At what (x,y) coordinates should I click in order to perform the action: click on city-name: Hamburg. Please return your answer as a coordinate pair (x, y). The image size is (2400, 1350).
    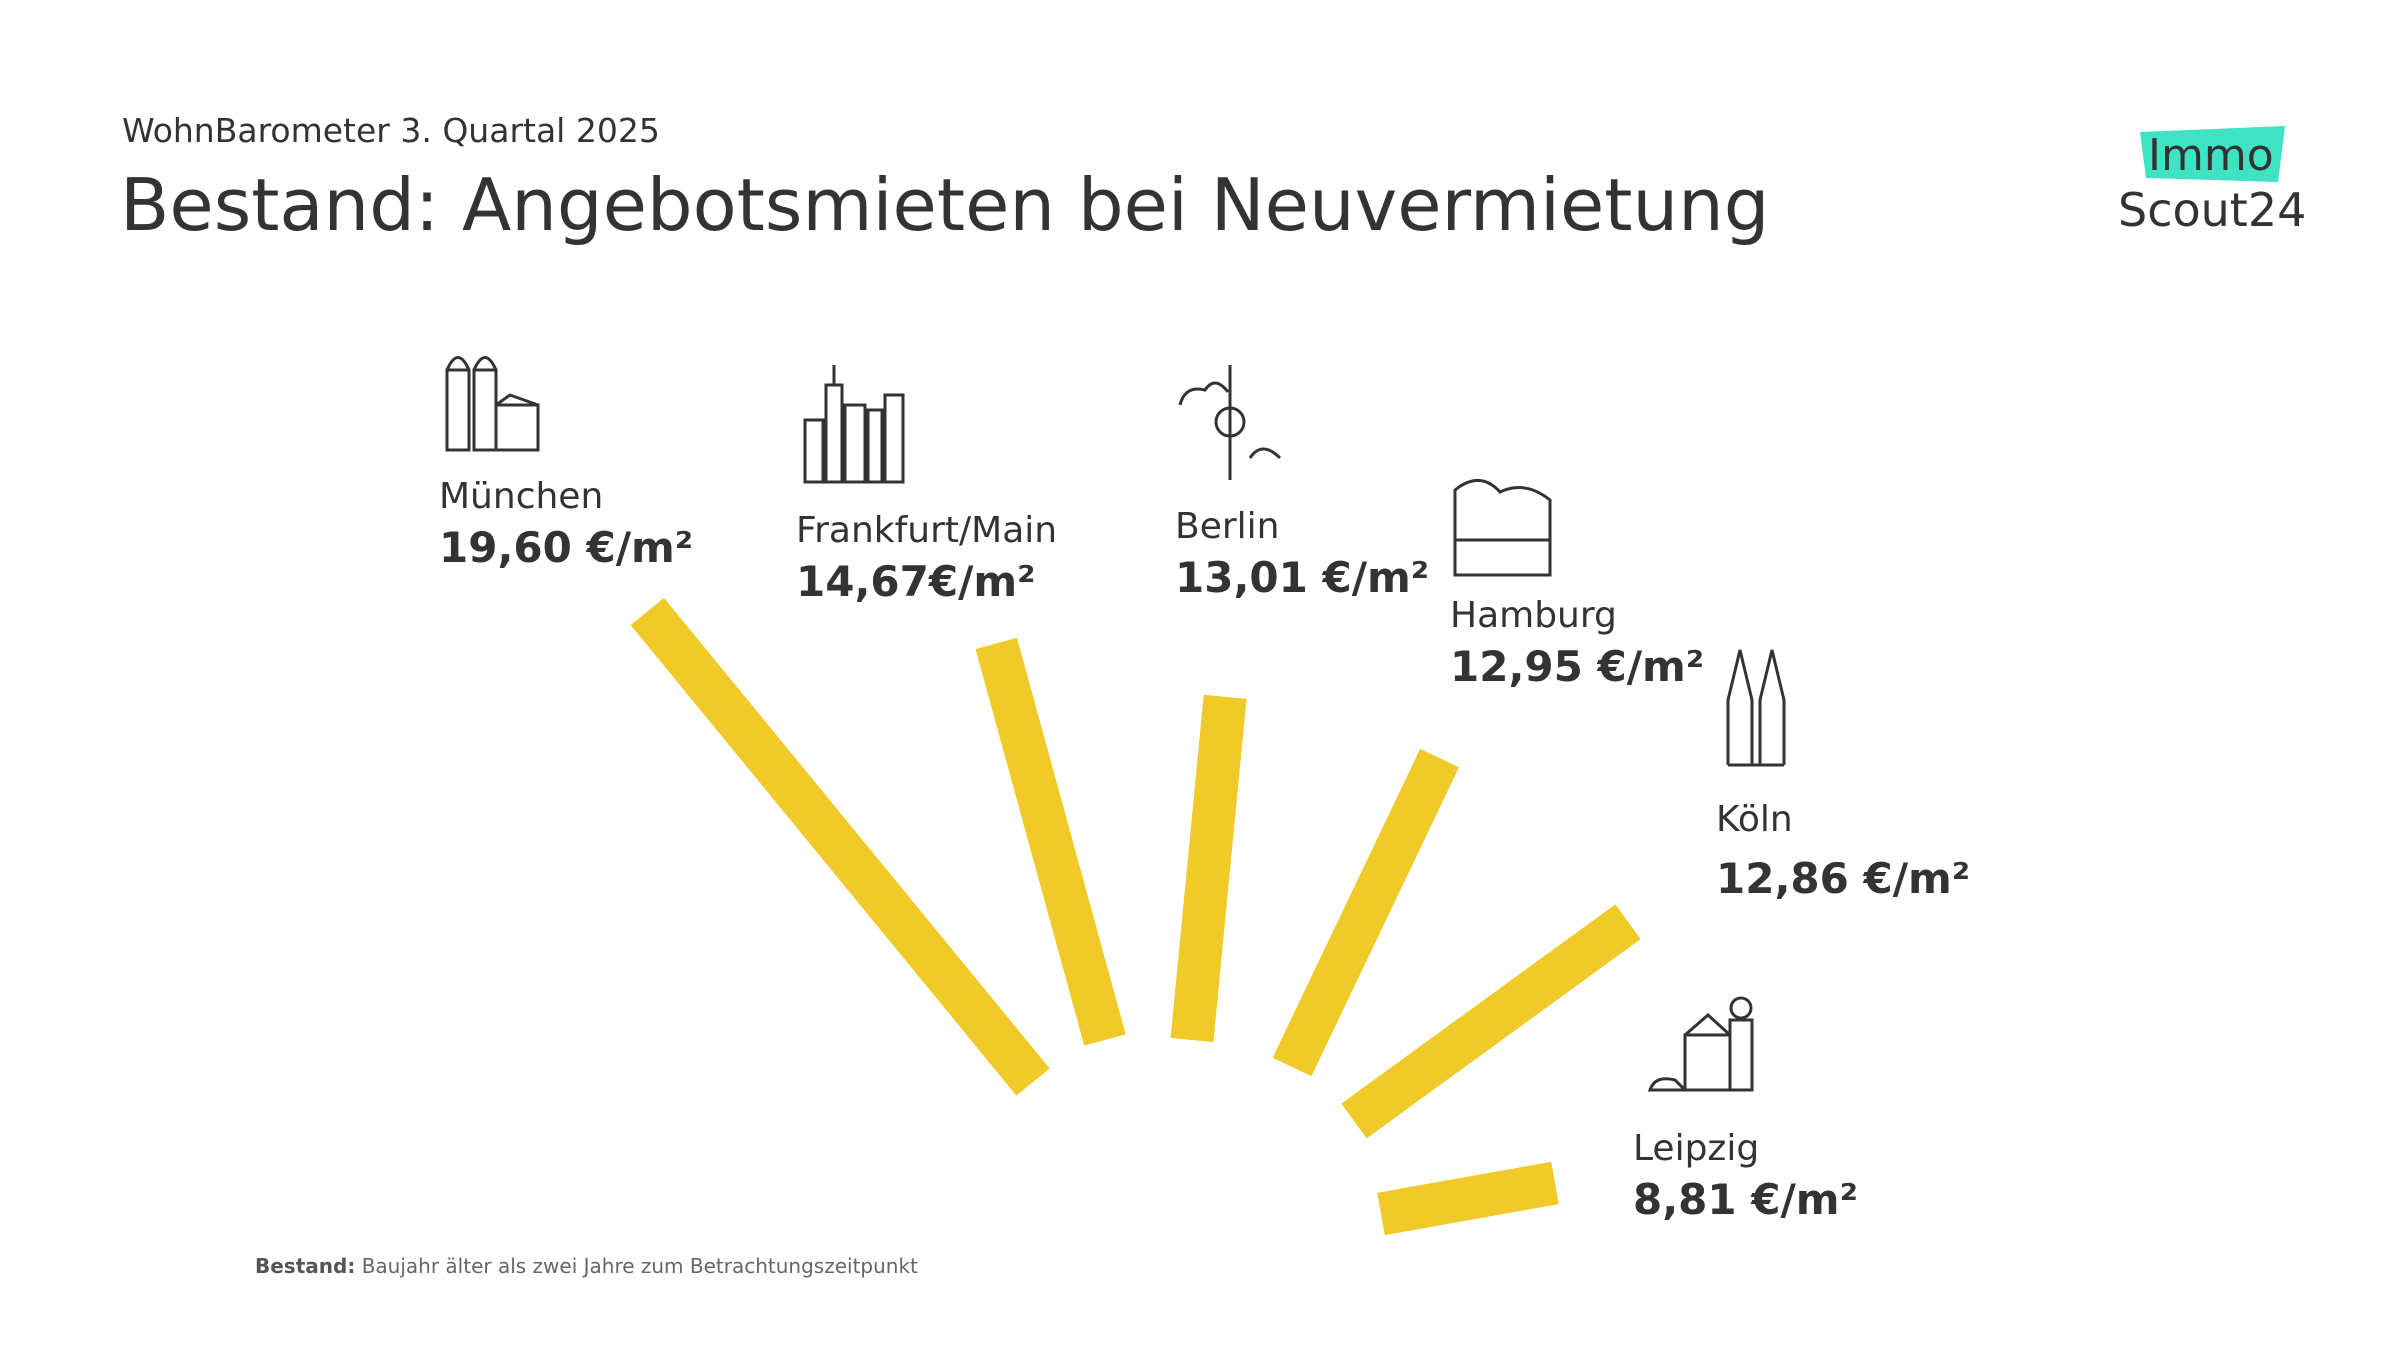
    Looking at the image, I should click on (1533, 615).